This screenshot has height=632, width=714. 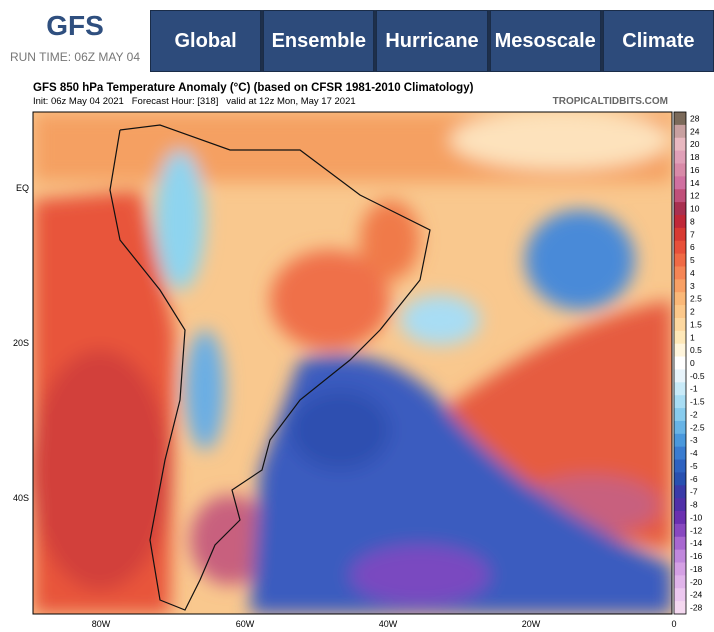 What do you see at coordinates (697, 376) in the screenshot?
I see `colorbar-label: -0.5` at bounding box center [697, 376].